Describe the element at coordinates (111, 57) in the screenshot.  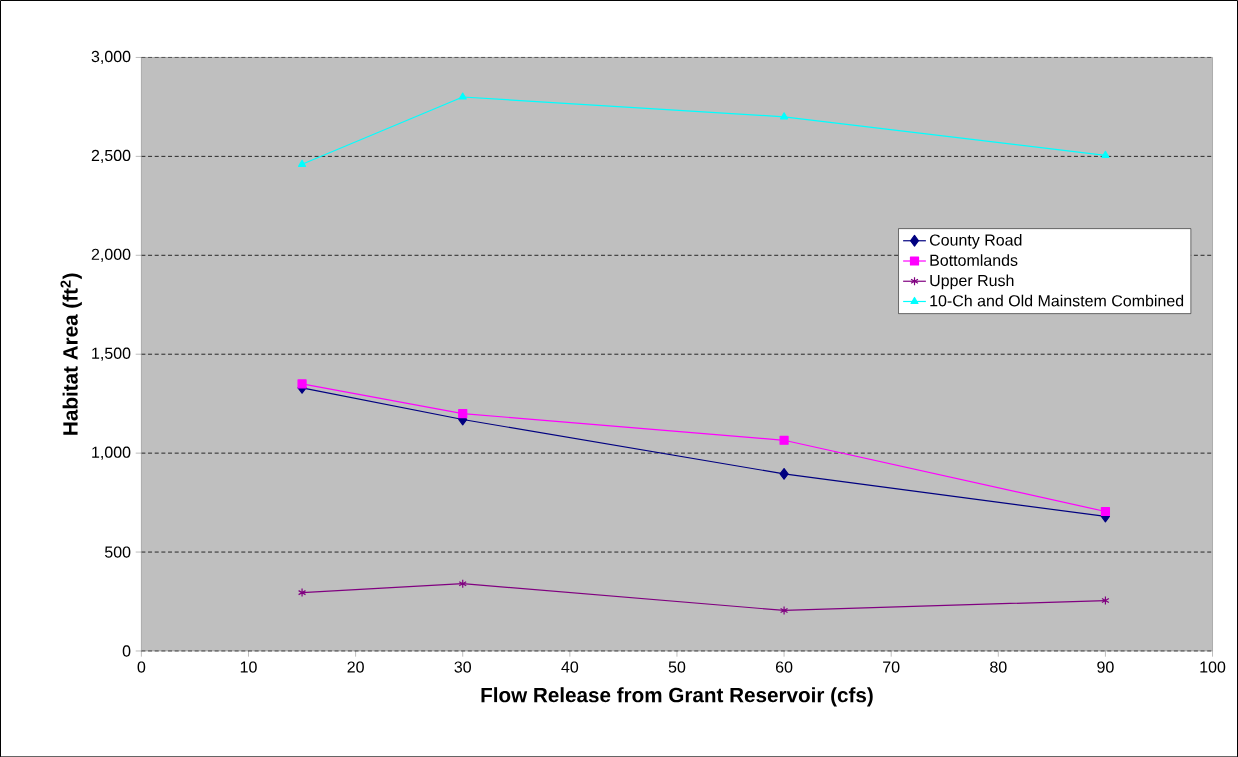
I see `y-tick-label: 3,000` at that location.